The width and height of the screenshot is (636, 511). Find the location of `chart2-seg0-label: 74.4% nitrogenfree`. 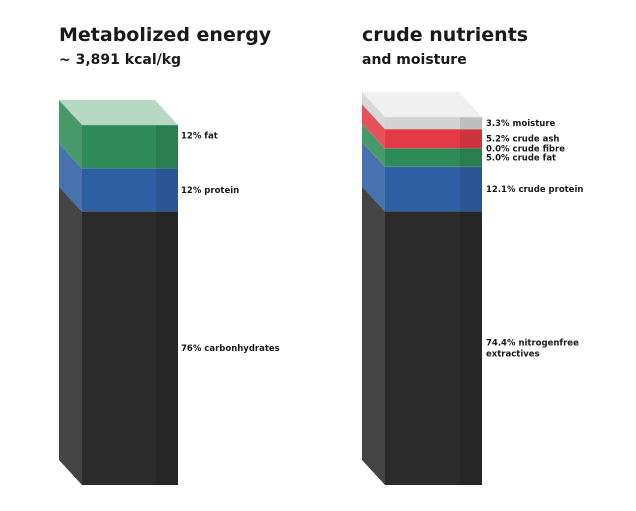

chart2-seg0-label: 74.4% nitrogenfree is located at coordinates (532, 344).